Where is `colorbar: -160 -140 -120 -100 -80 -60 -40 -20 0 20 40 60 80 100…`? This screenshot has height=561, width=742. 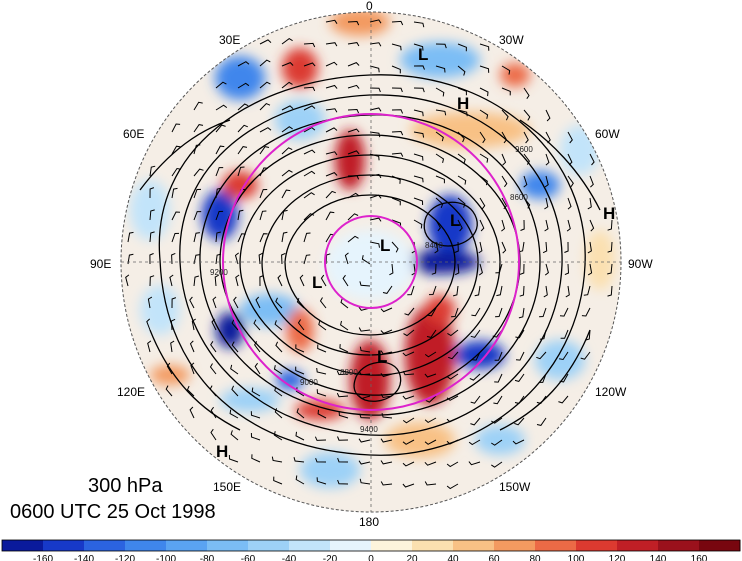 colorbar: -160 -140 -120 -100 -80 -60 -40 -20 0 20 40 60 80 100… is located at coordinates (371, 550).